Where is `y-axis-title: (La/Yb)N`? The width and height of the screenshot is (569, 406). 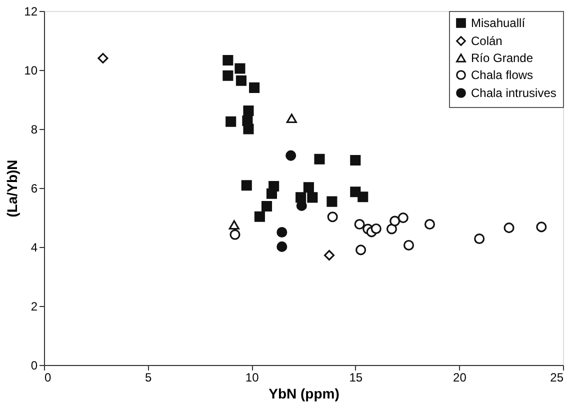
y-axis-title: (La/Yb)N is located at coordinates (12, 189).